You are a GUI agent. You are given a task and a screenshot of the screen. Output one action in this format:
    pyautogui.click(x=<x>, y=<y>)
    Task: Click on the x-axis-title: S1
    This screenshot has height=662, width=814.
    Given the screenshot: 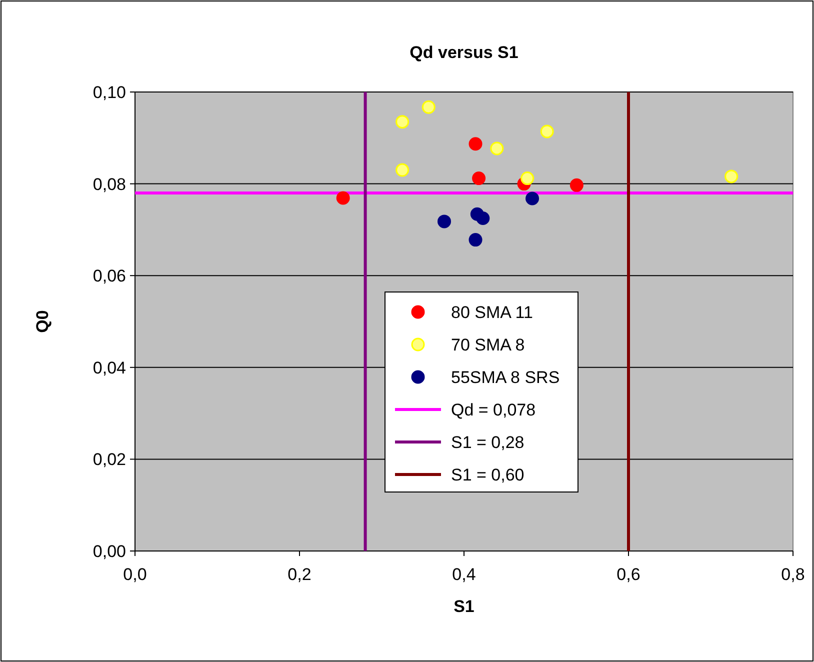 What is the action you would take?
    pyautogui.click(x=464, y=606)
    